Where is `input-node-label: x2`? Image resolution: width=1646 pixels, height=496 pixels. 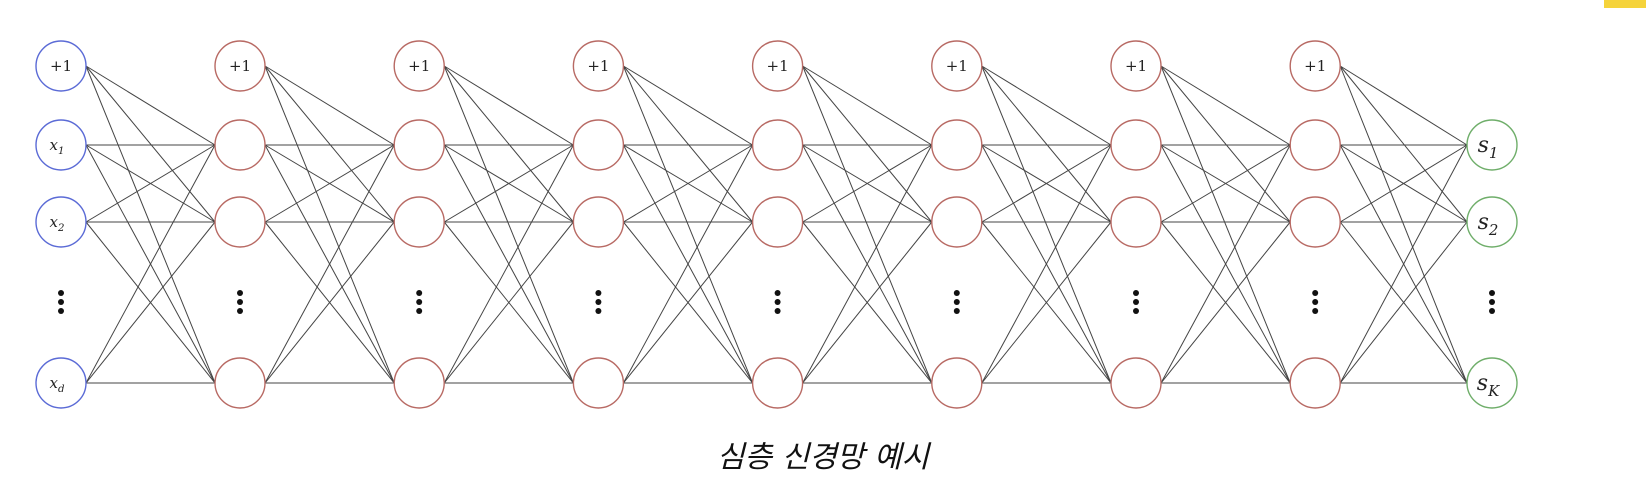
input-node-label: x2 is located at coordinates (57, 223).